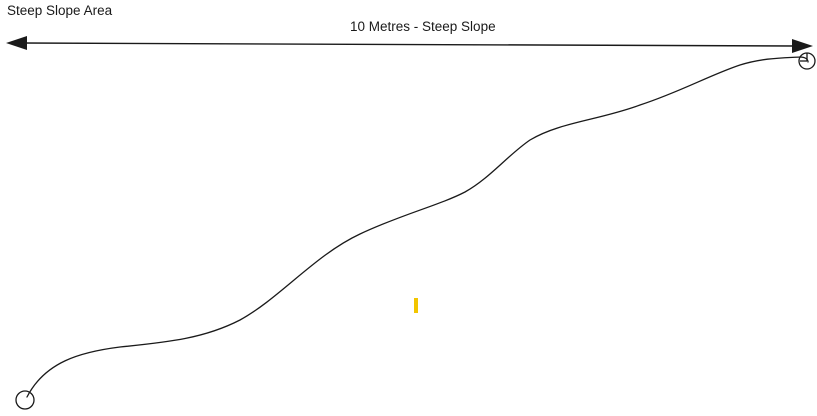 This screenshot has height=416, width=817. Describe the element at coordinates (16, 43) in the screenshot. I see `left-arrowhead-icon` at that location.